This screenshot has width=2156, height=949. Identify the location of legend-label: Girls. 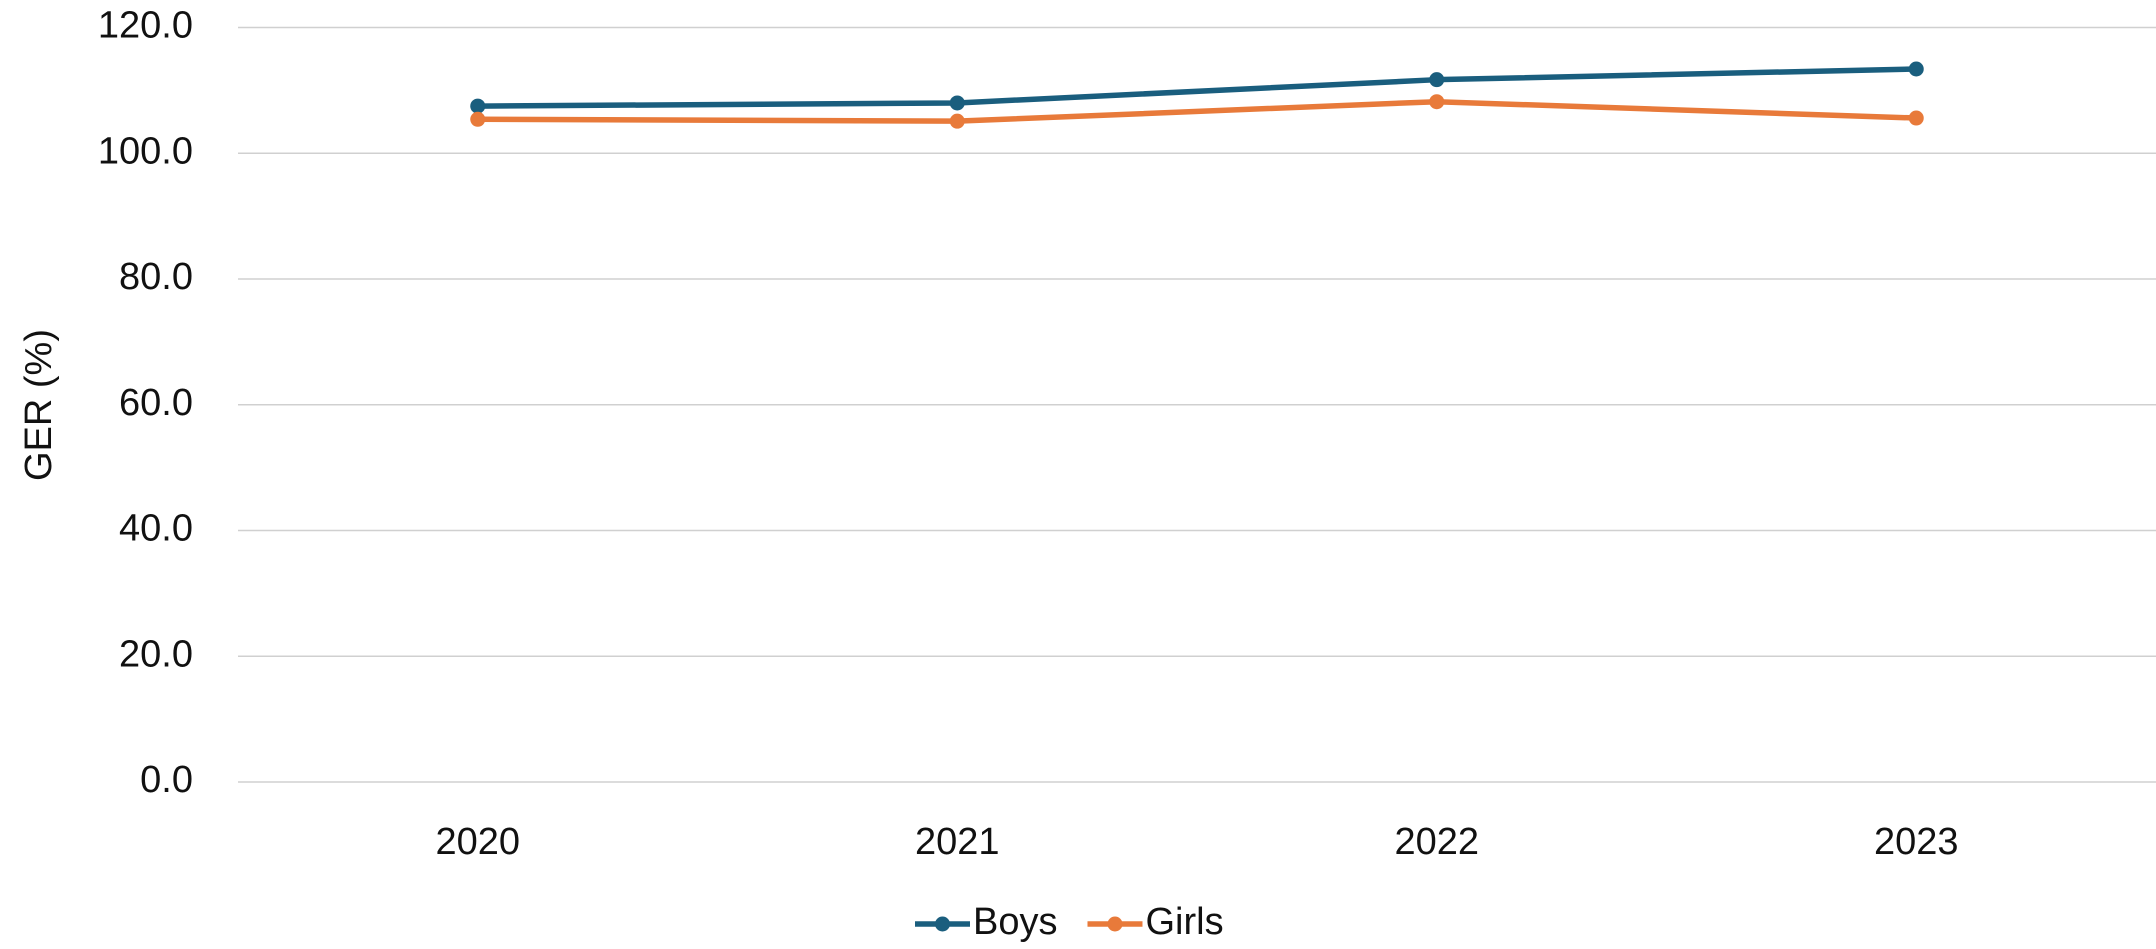
(1184, 922).